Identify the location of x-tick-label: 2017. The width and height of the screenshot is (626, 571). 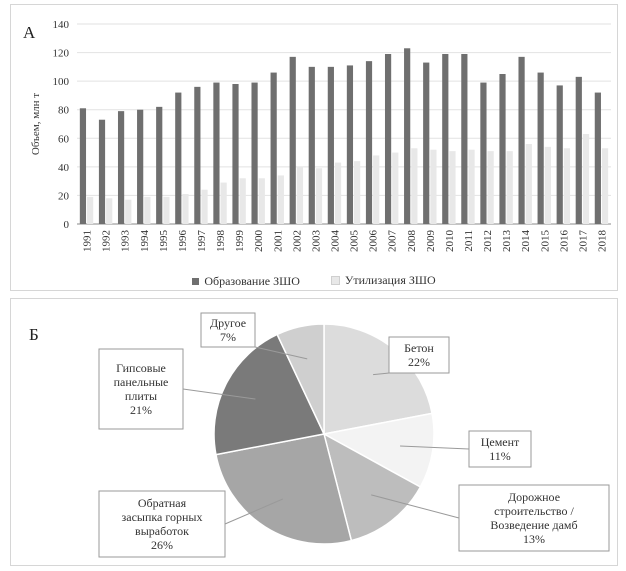
(583, 241).